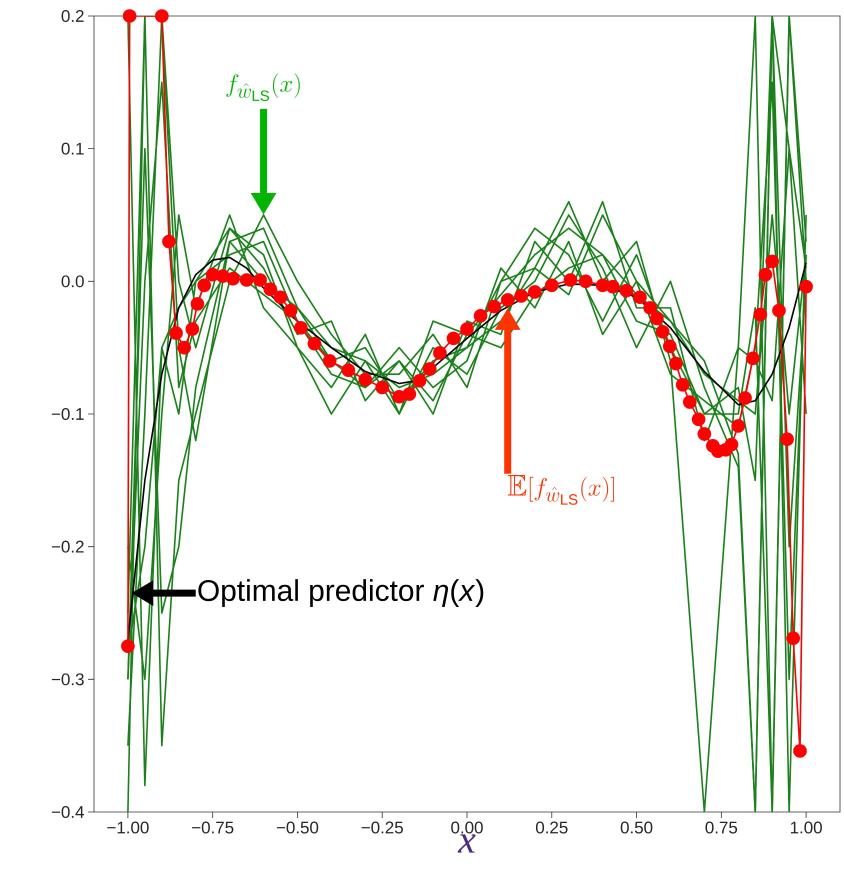 This screenshot has height=887, width=844. Describe the element at coordinates (636, 828) in the screenshot. I see `x-tick-label: 0.50` at that location.